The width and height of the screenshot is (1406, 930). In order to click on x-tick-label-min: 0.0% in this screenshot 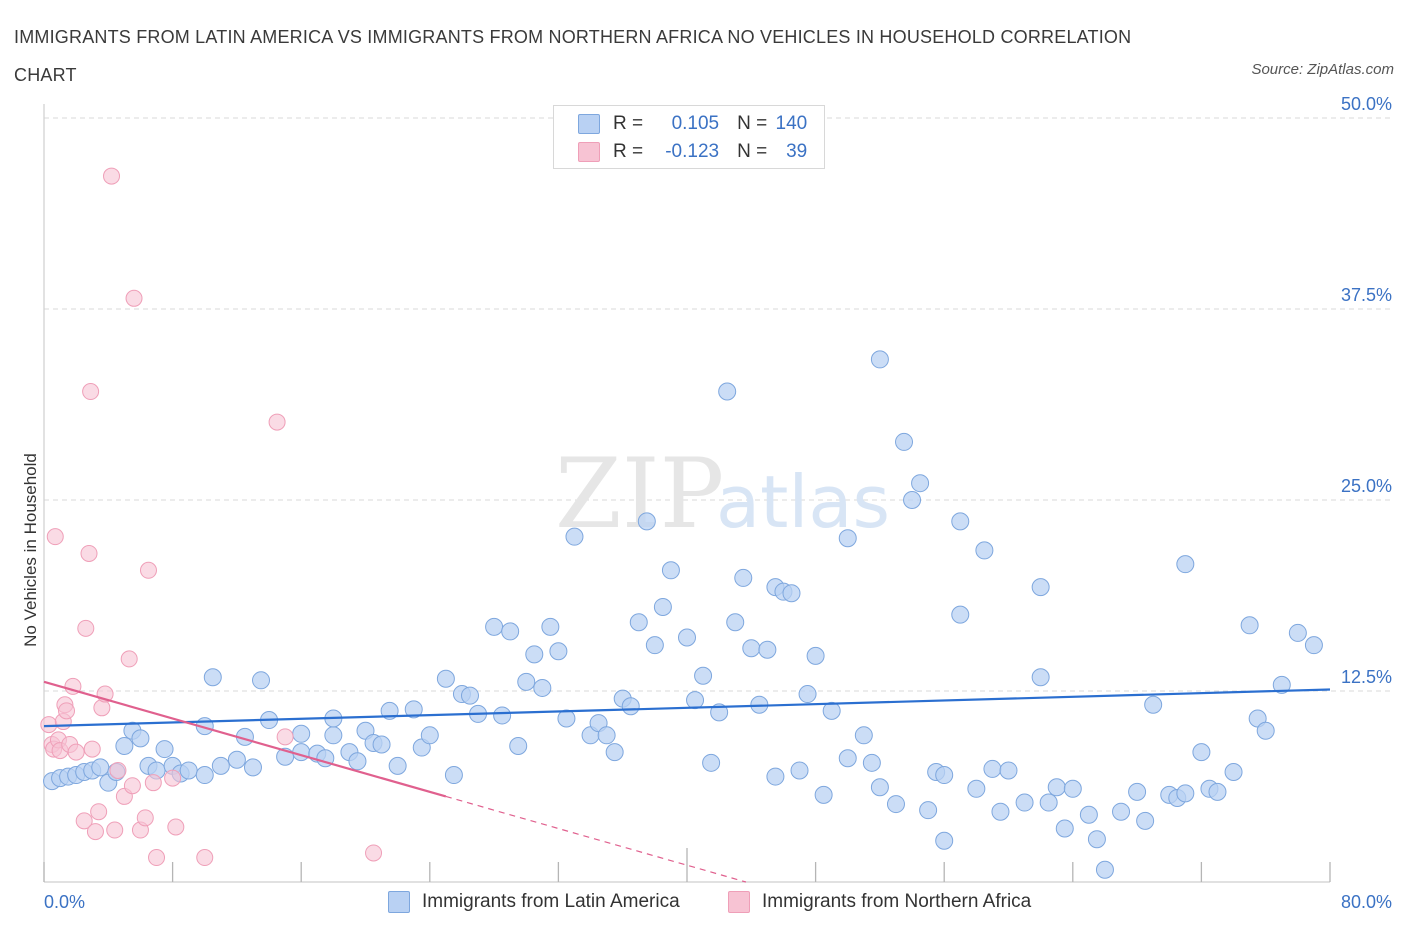, I will do `click(64, 902)`.